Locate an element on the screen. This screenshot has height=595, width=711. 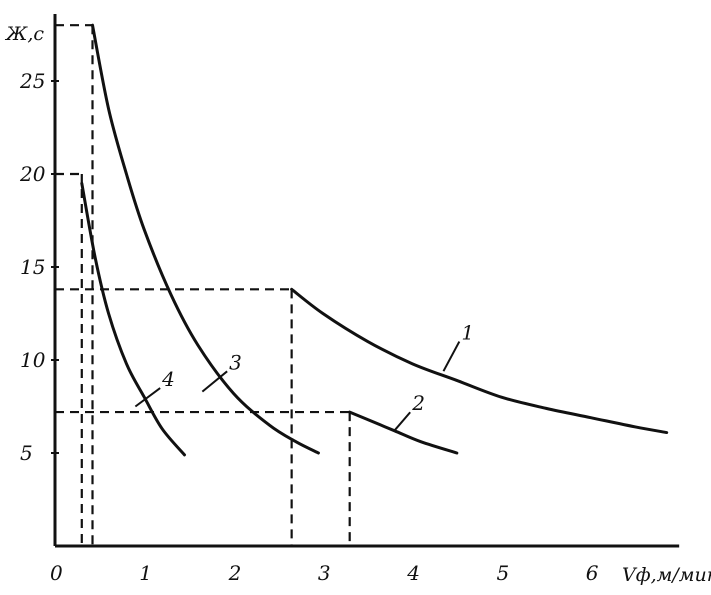
x-axis-label: Vф,м/мин is located at coordinates (666, 575).